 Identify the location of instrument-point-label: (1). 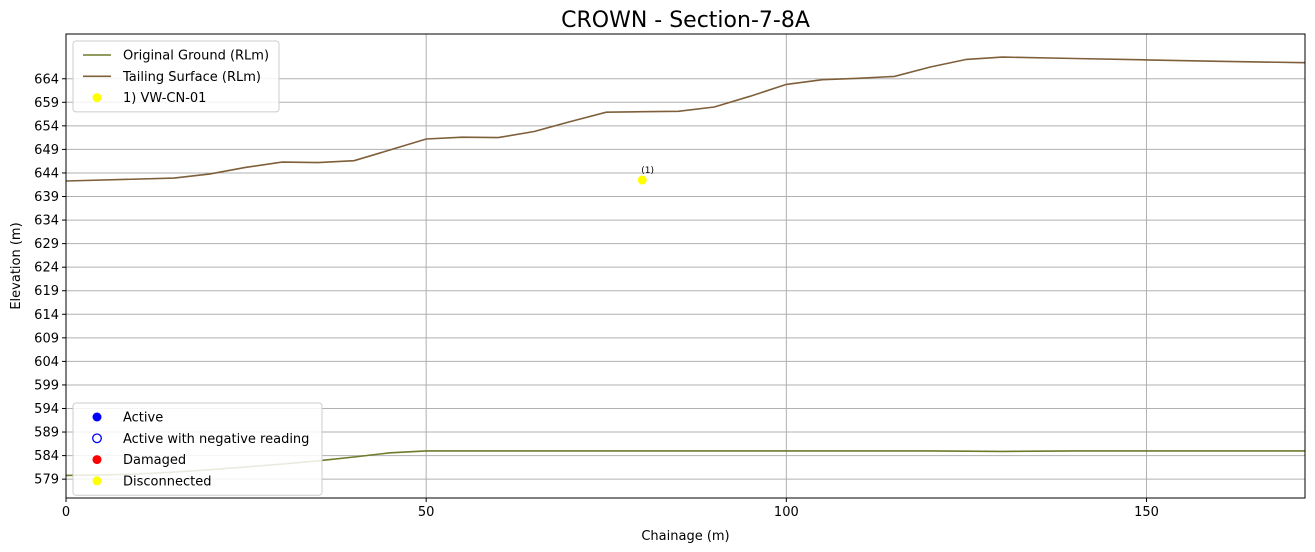
(647, 171).